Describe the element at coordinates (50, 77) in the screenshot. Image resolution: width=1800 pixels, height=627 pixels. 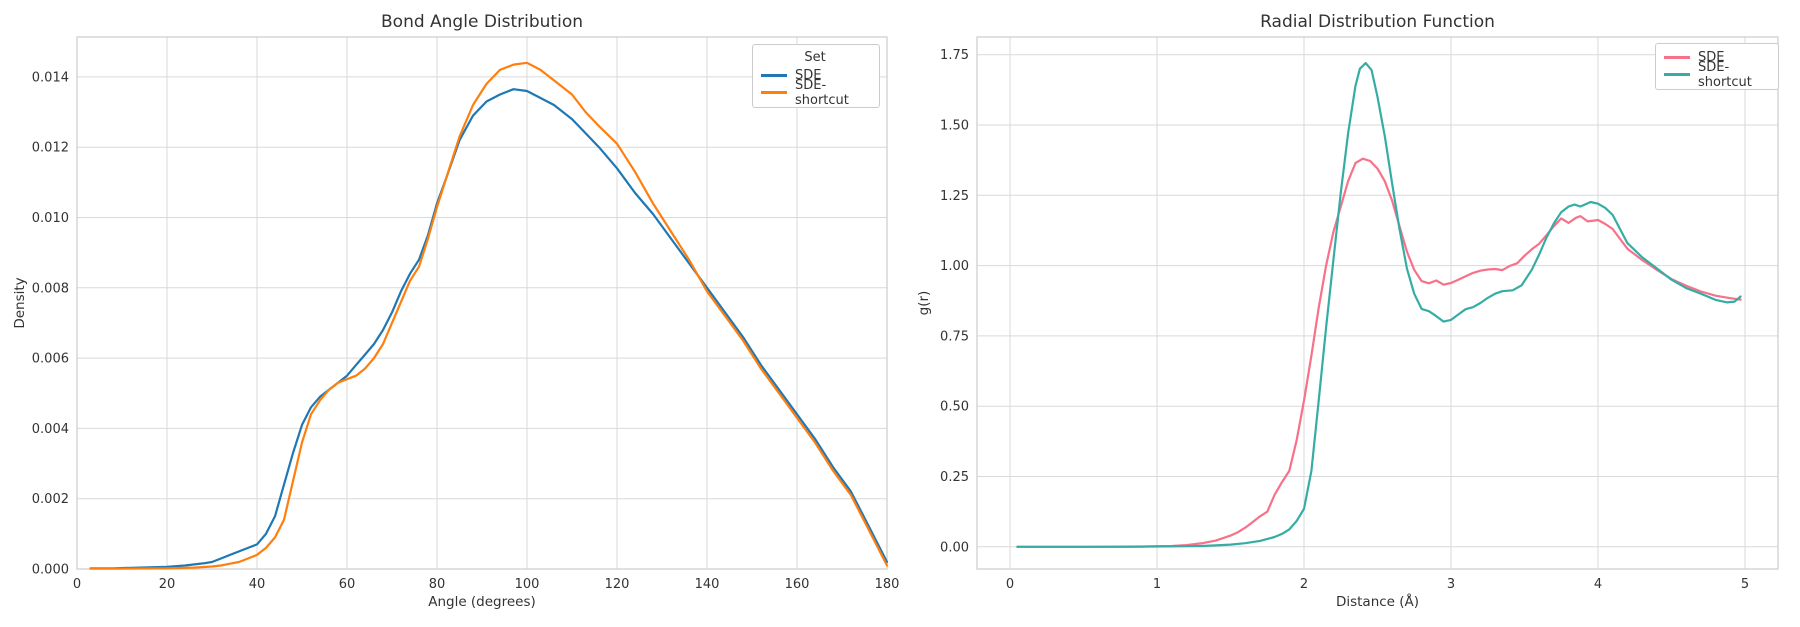
I see `y-tick-label: 0.014` at that location.